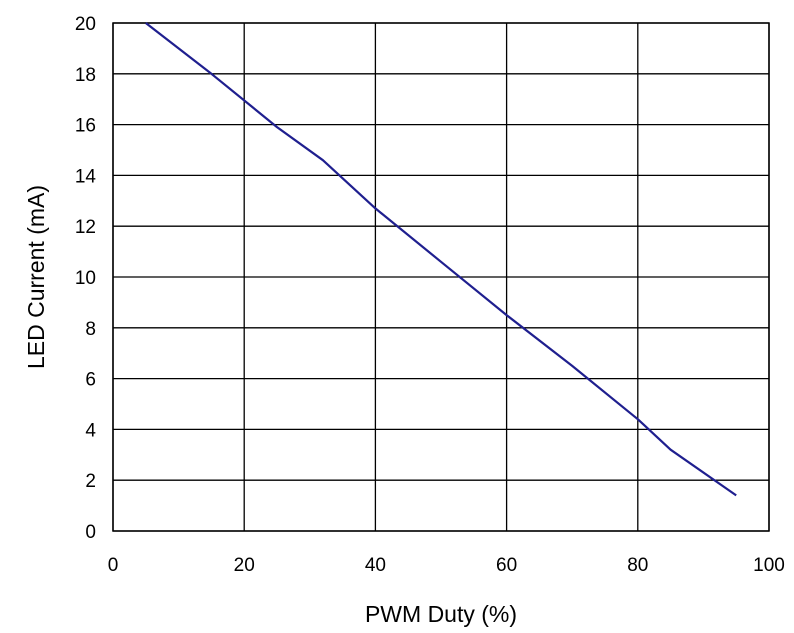 This screenshot has height=633, width=794. What do you see at coordinates (86, 176) in the screenshot?
I see `y-tick-label: 14` at bounding box center [86, 176].